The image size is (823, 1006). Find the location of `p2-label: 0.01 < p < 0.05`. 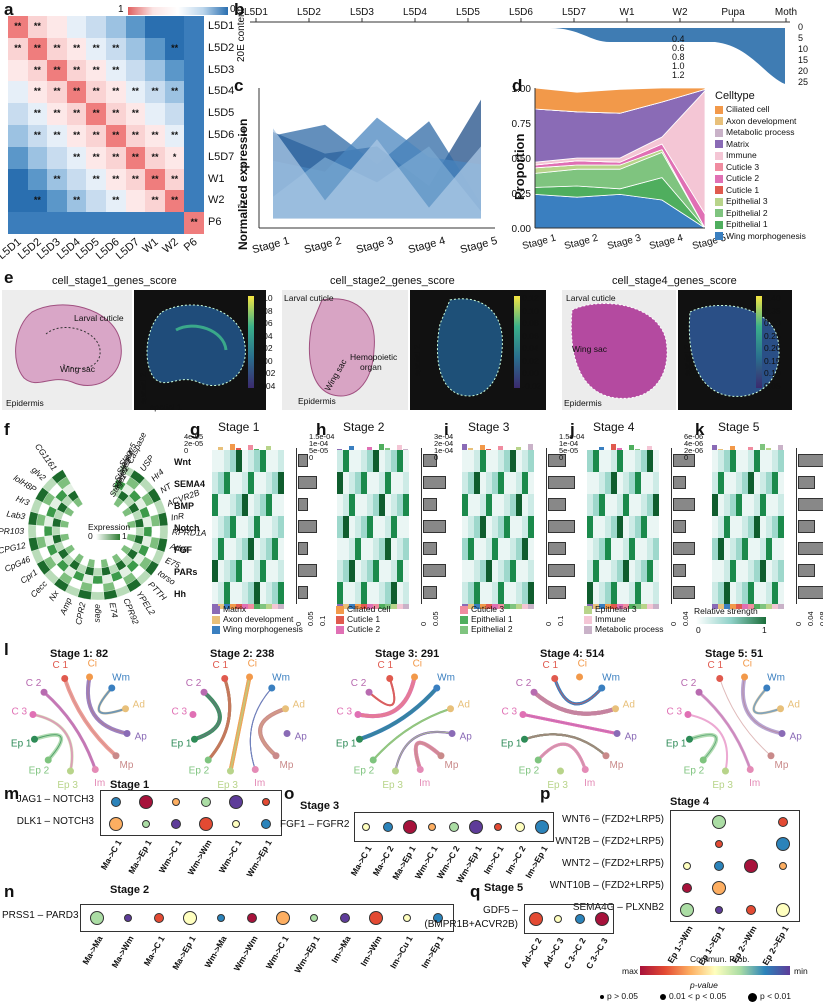

p2-label: 0.01 < p < 0.05 is located at coordinates (698, 996).